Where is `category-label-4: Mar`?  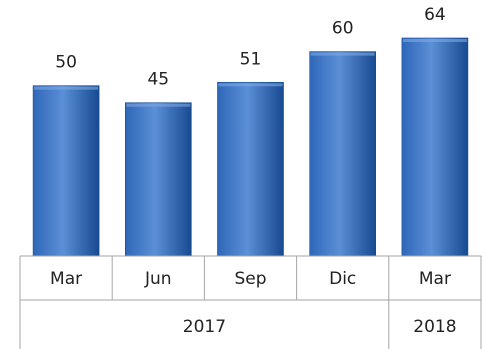 category-label-4: Mar is located at coordinates (435, 279).